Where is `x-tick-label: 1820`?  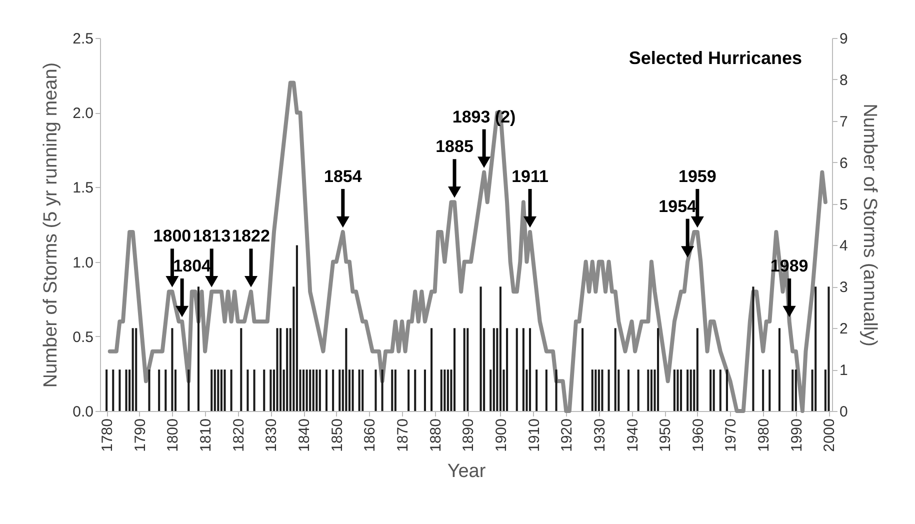 x-tick-label: 1820 is located at coordinates (239, 435).